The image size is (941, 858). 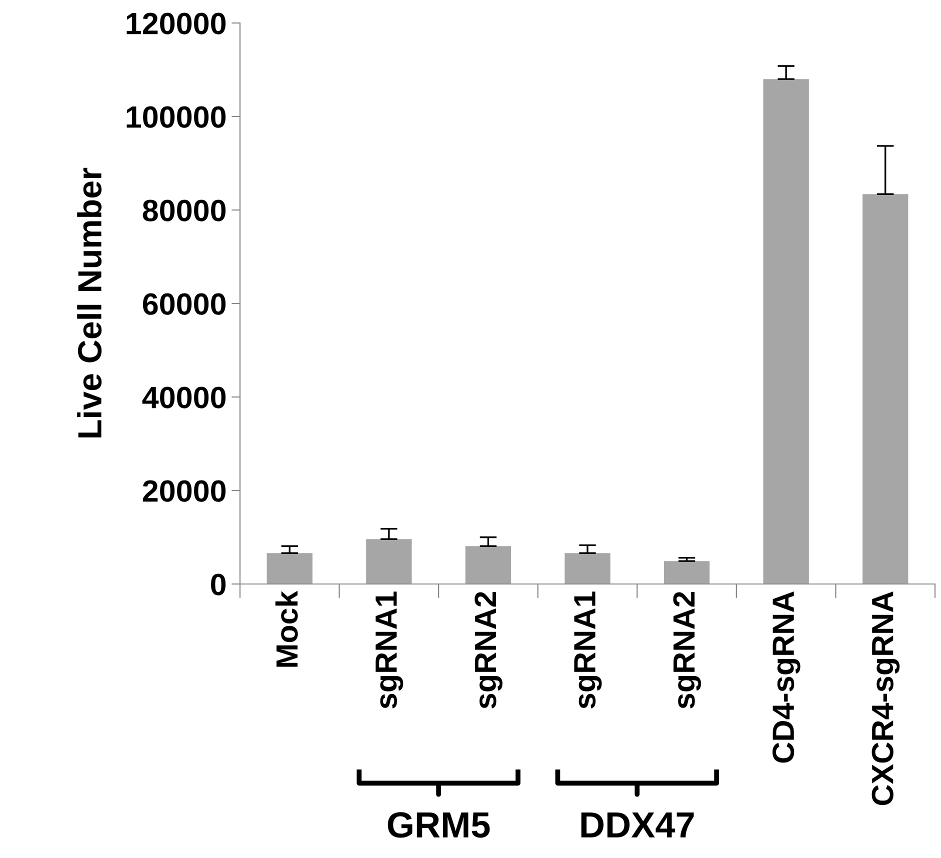 I want to click on text: DDX47, so click(x=637, y=825).